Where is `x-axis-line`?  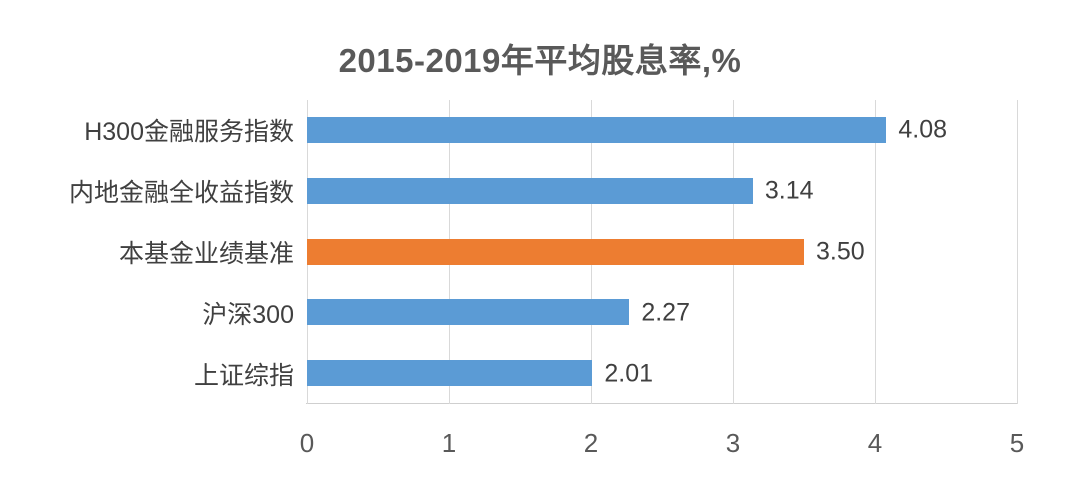 x-axis-line is located at coordinates (661, 403).